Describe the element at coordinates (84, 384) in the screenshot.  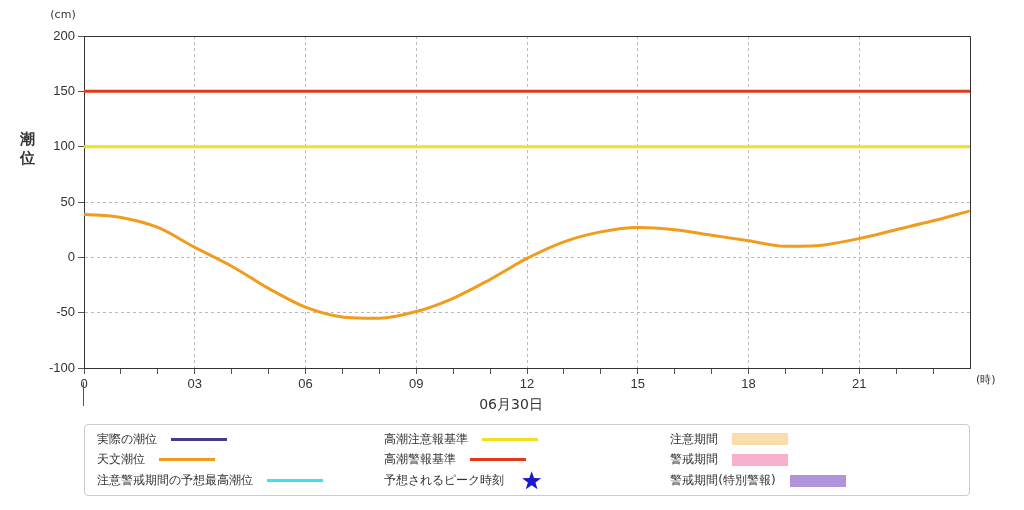
I see `x-tick-label: 0` at that location.